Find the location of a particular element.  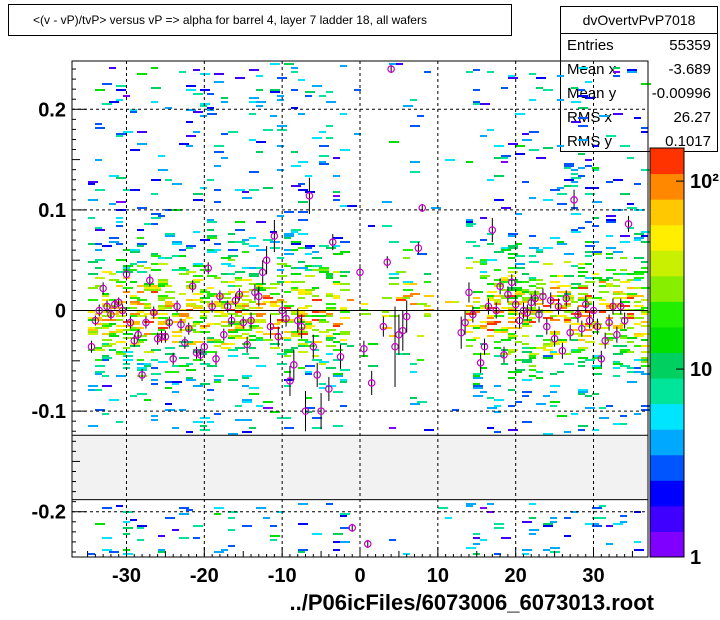

stats-label: Entries is located at coordinates (590, 45).